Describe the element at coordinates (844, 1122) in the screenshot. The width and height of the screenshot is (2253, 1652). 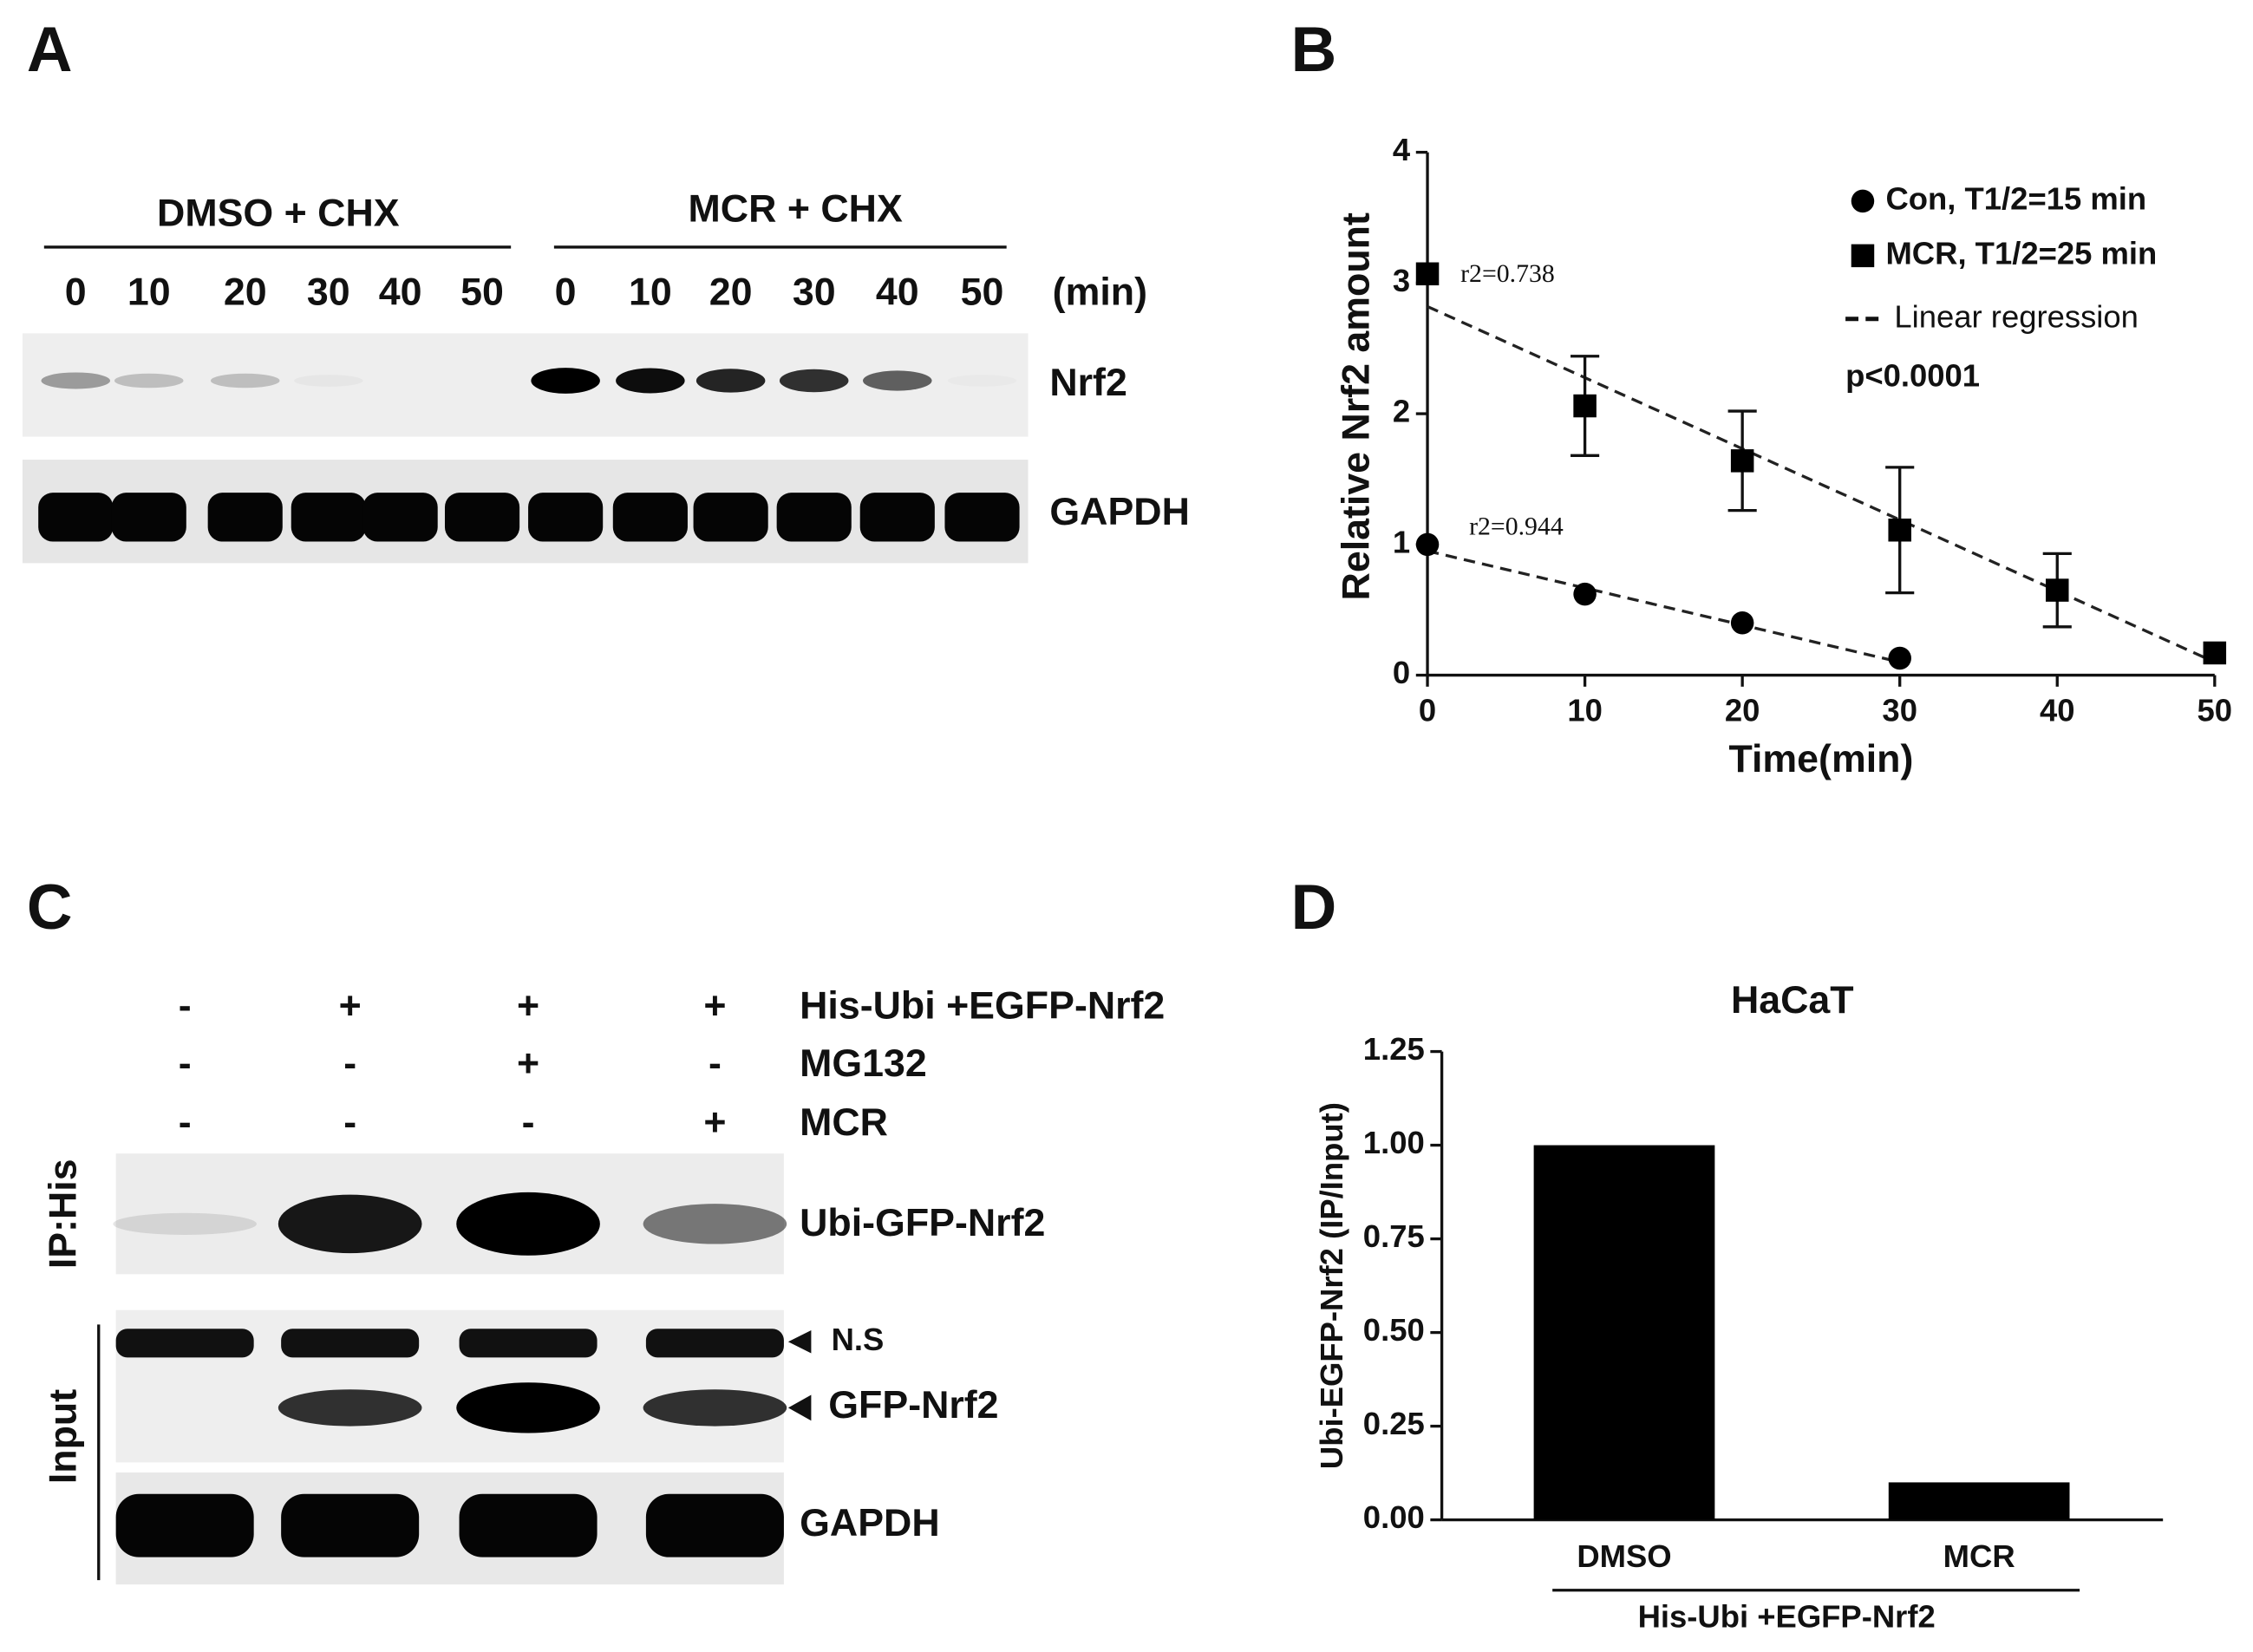
I see `row-label: MCR` at that location.